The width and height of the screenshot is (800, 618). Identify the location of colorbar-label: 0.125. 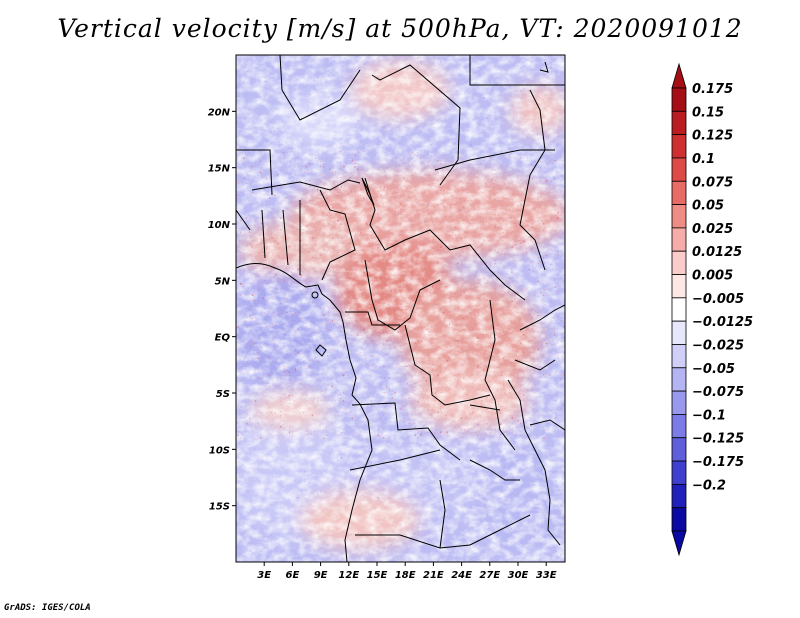
(712, 136).